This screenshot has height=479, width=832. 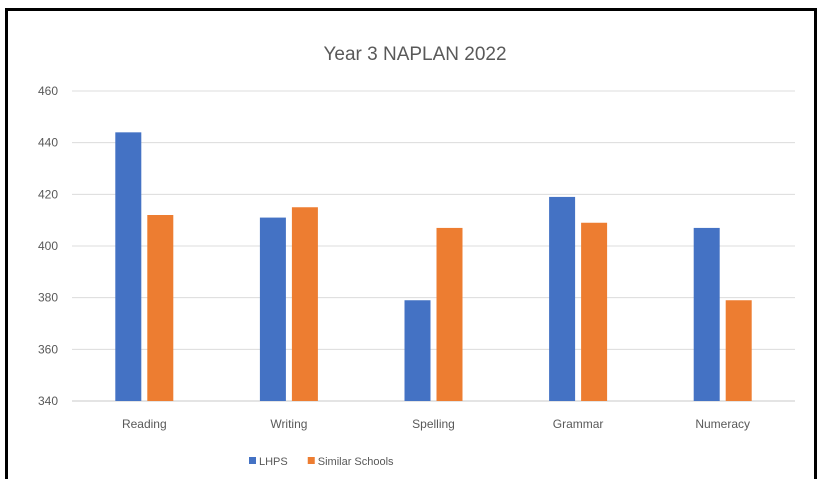 What do you see at coordinates (288, 424) in the screenshot?
I see `x-tick-label: Writing` at bounding box center [288, 424].